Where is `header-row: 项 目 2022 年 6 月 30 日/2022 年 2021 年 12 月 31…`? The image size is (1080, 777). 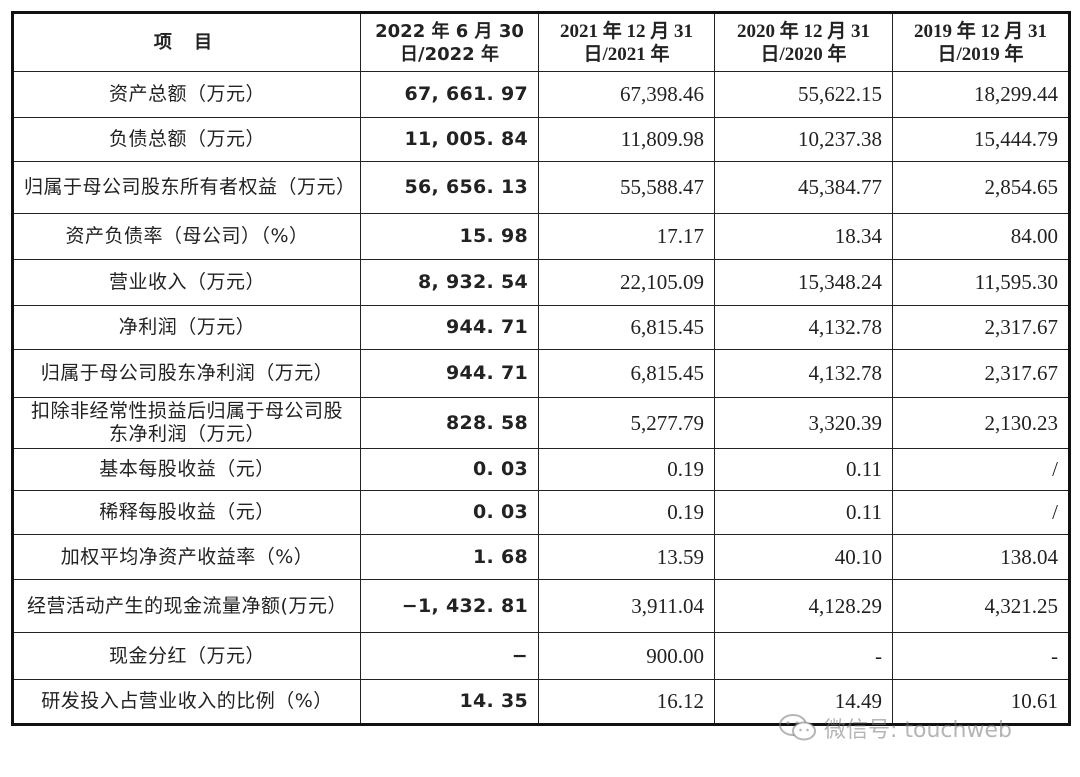 header-row: 项 目 2022 年 6 月 30 日/2022 年 2021 年 12 月 31… is located at coordinates (541, 42).